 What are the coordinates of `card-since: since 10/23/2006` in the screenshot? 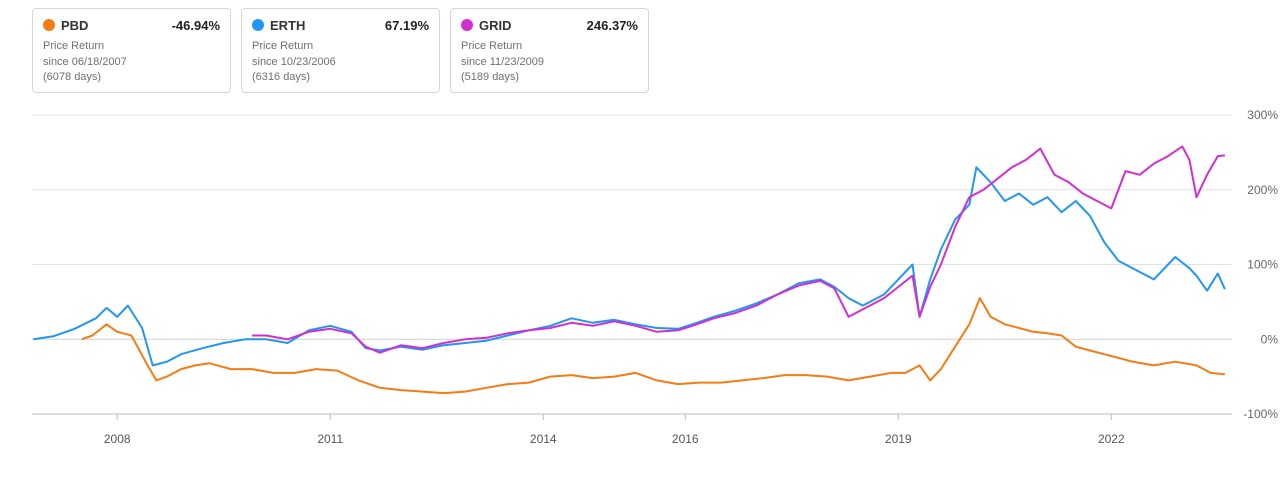 It's located at (294, 62).